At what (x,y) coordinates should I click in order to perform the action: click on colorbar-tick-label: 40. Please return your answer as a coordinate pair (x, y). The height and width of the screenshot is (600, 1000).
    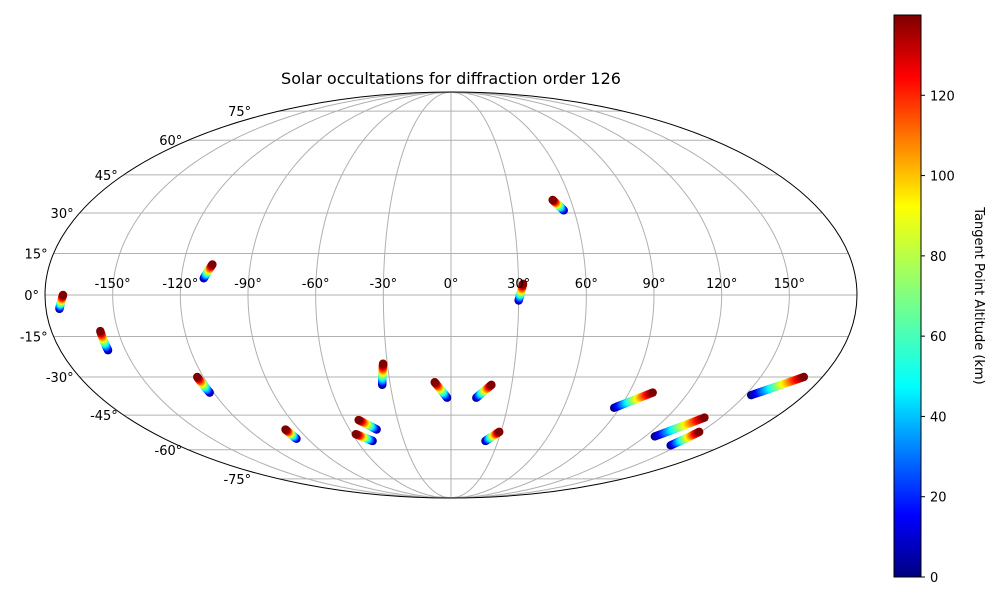
    Looking at the image, I should click on (938, 417).